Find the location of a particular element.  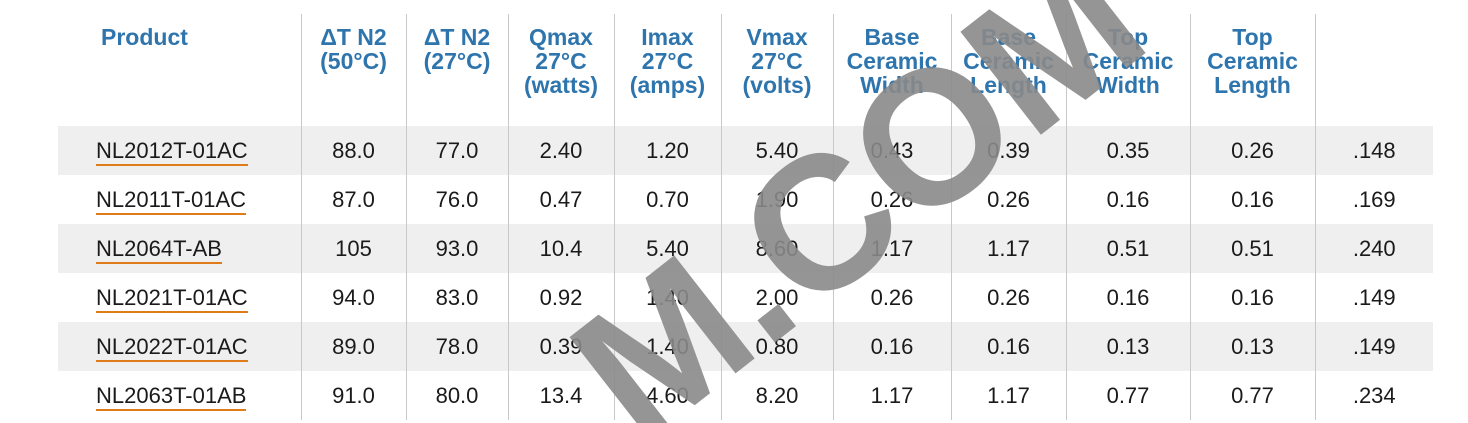

product-link: NL2011T-01AC is located at coordinates (171, 200).